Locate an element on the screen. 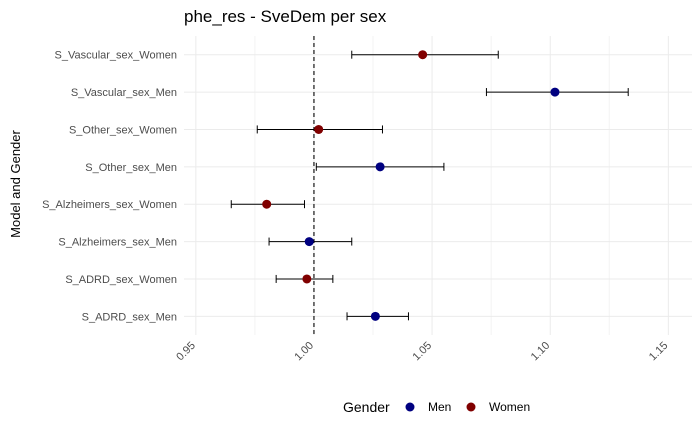  x-tick-label: 1.05 is located at coordinates (423, 352).